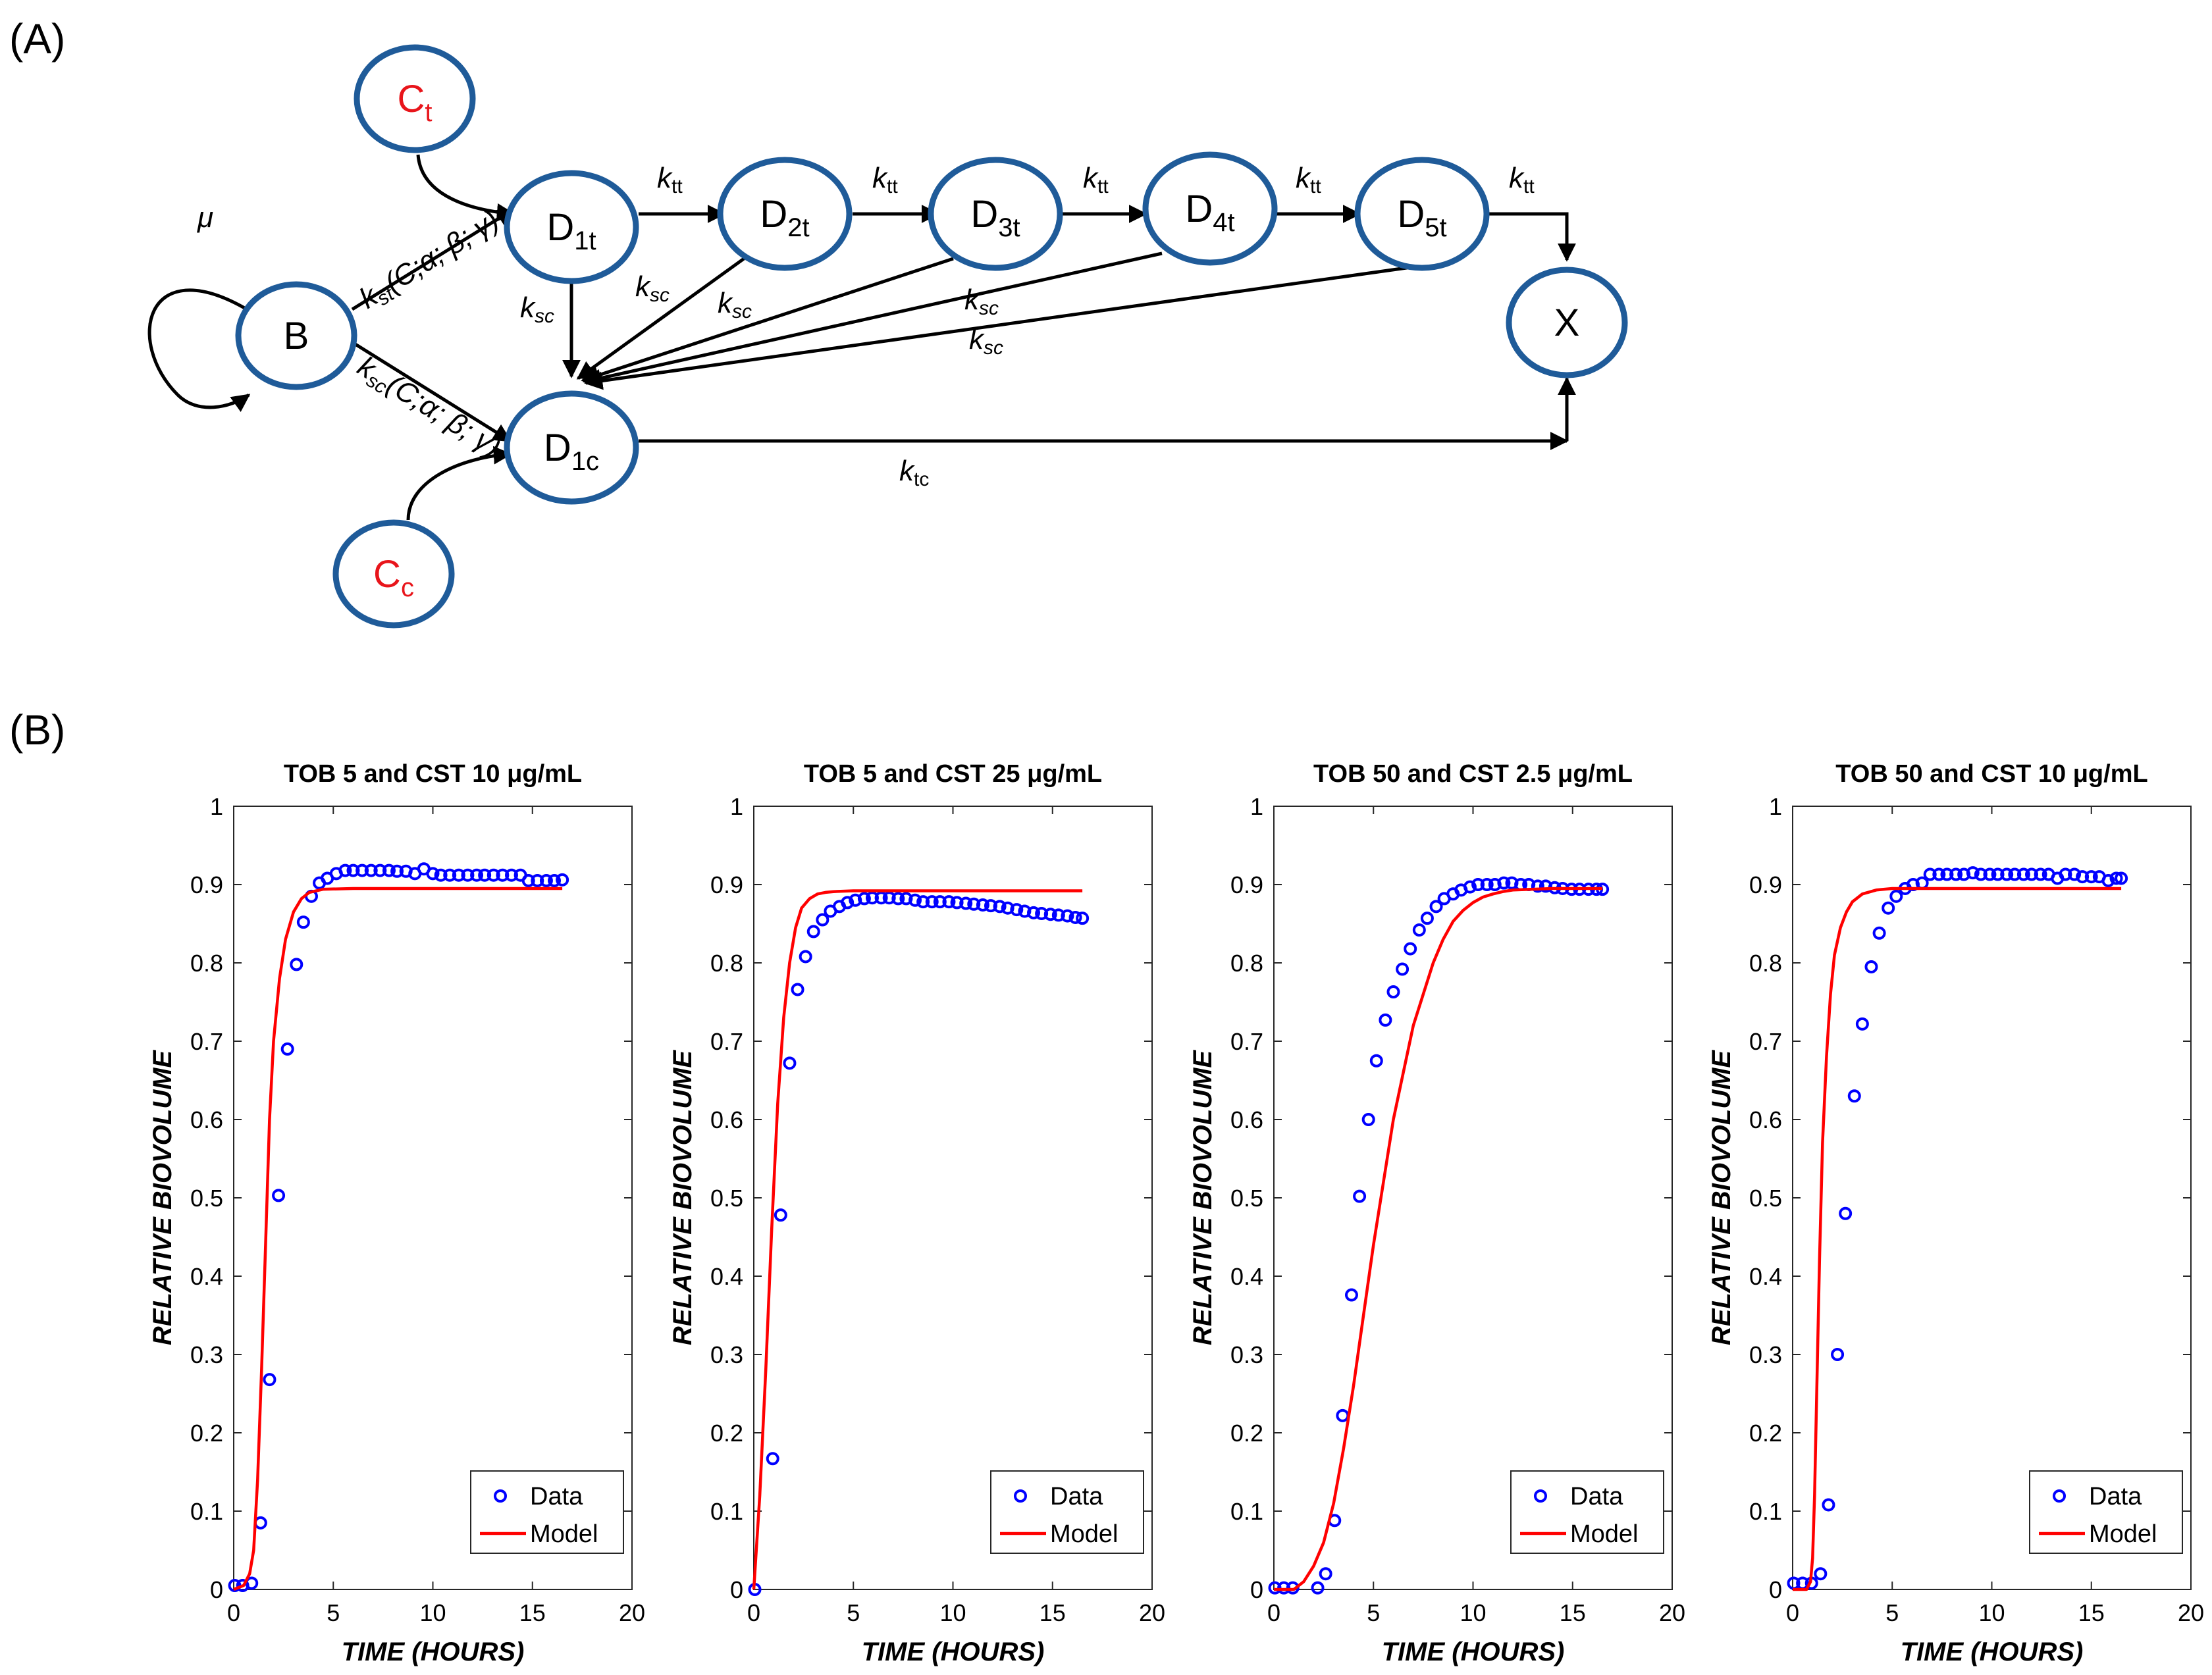 This screenshot has width=2212, height=1675. Describe the element at coordinates (1020, 1496) in the screenshot. I see `legend-data-marker` at that location.